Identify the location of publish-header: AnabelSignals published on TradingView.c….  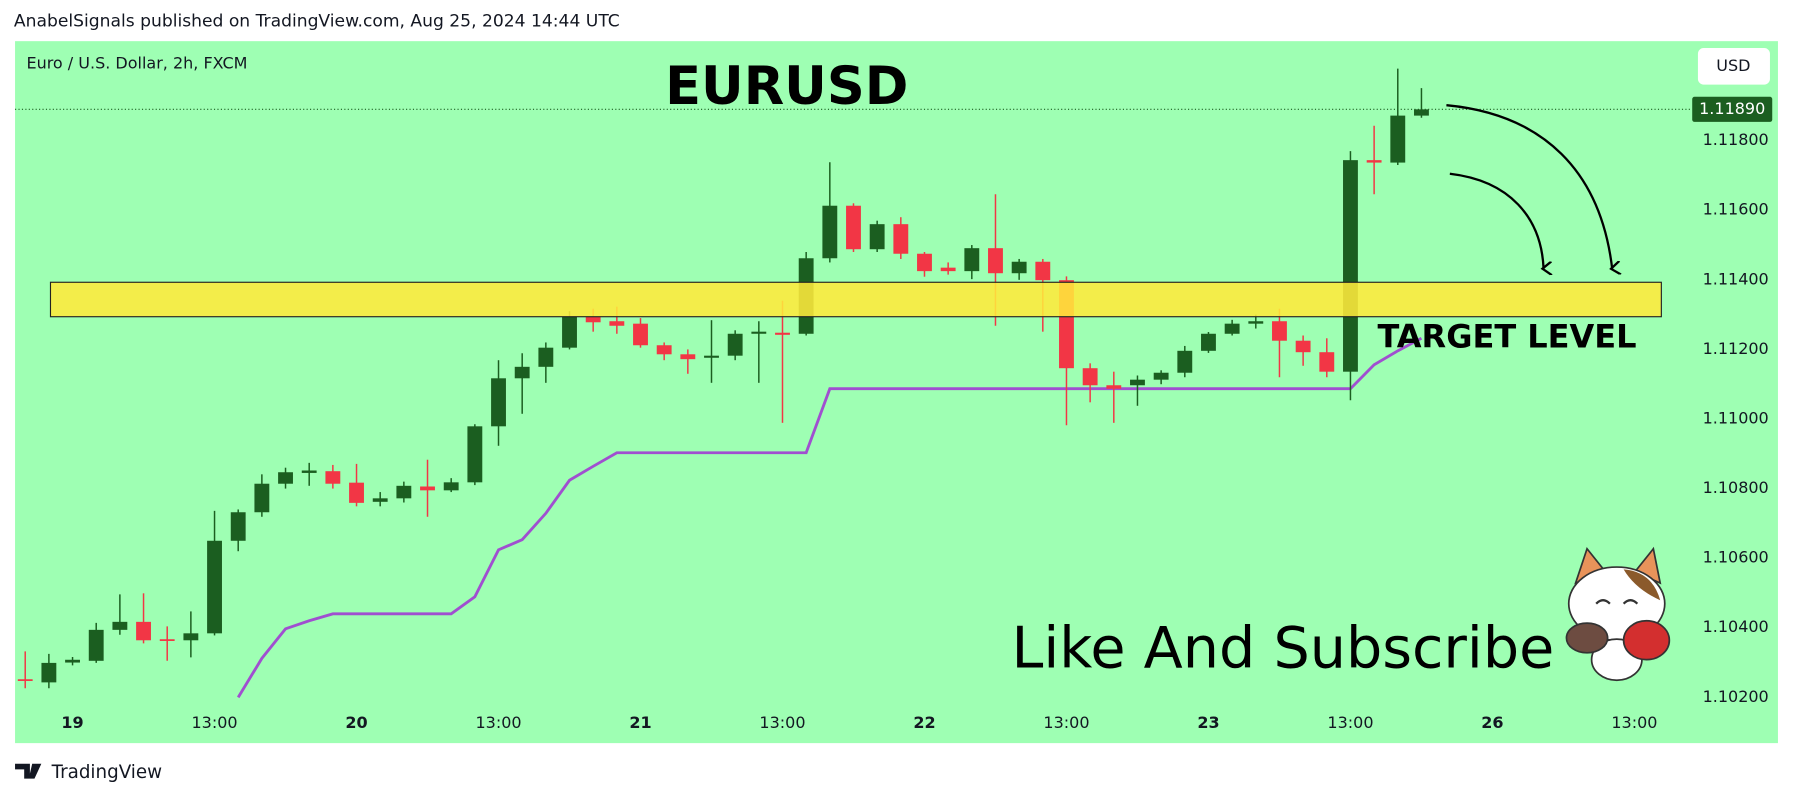
(317, 22).